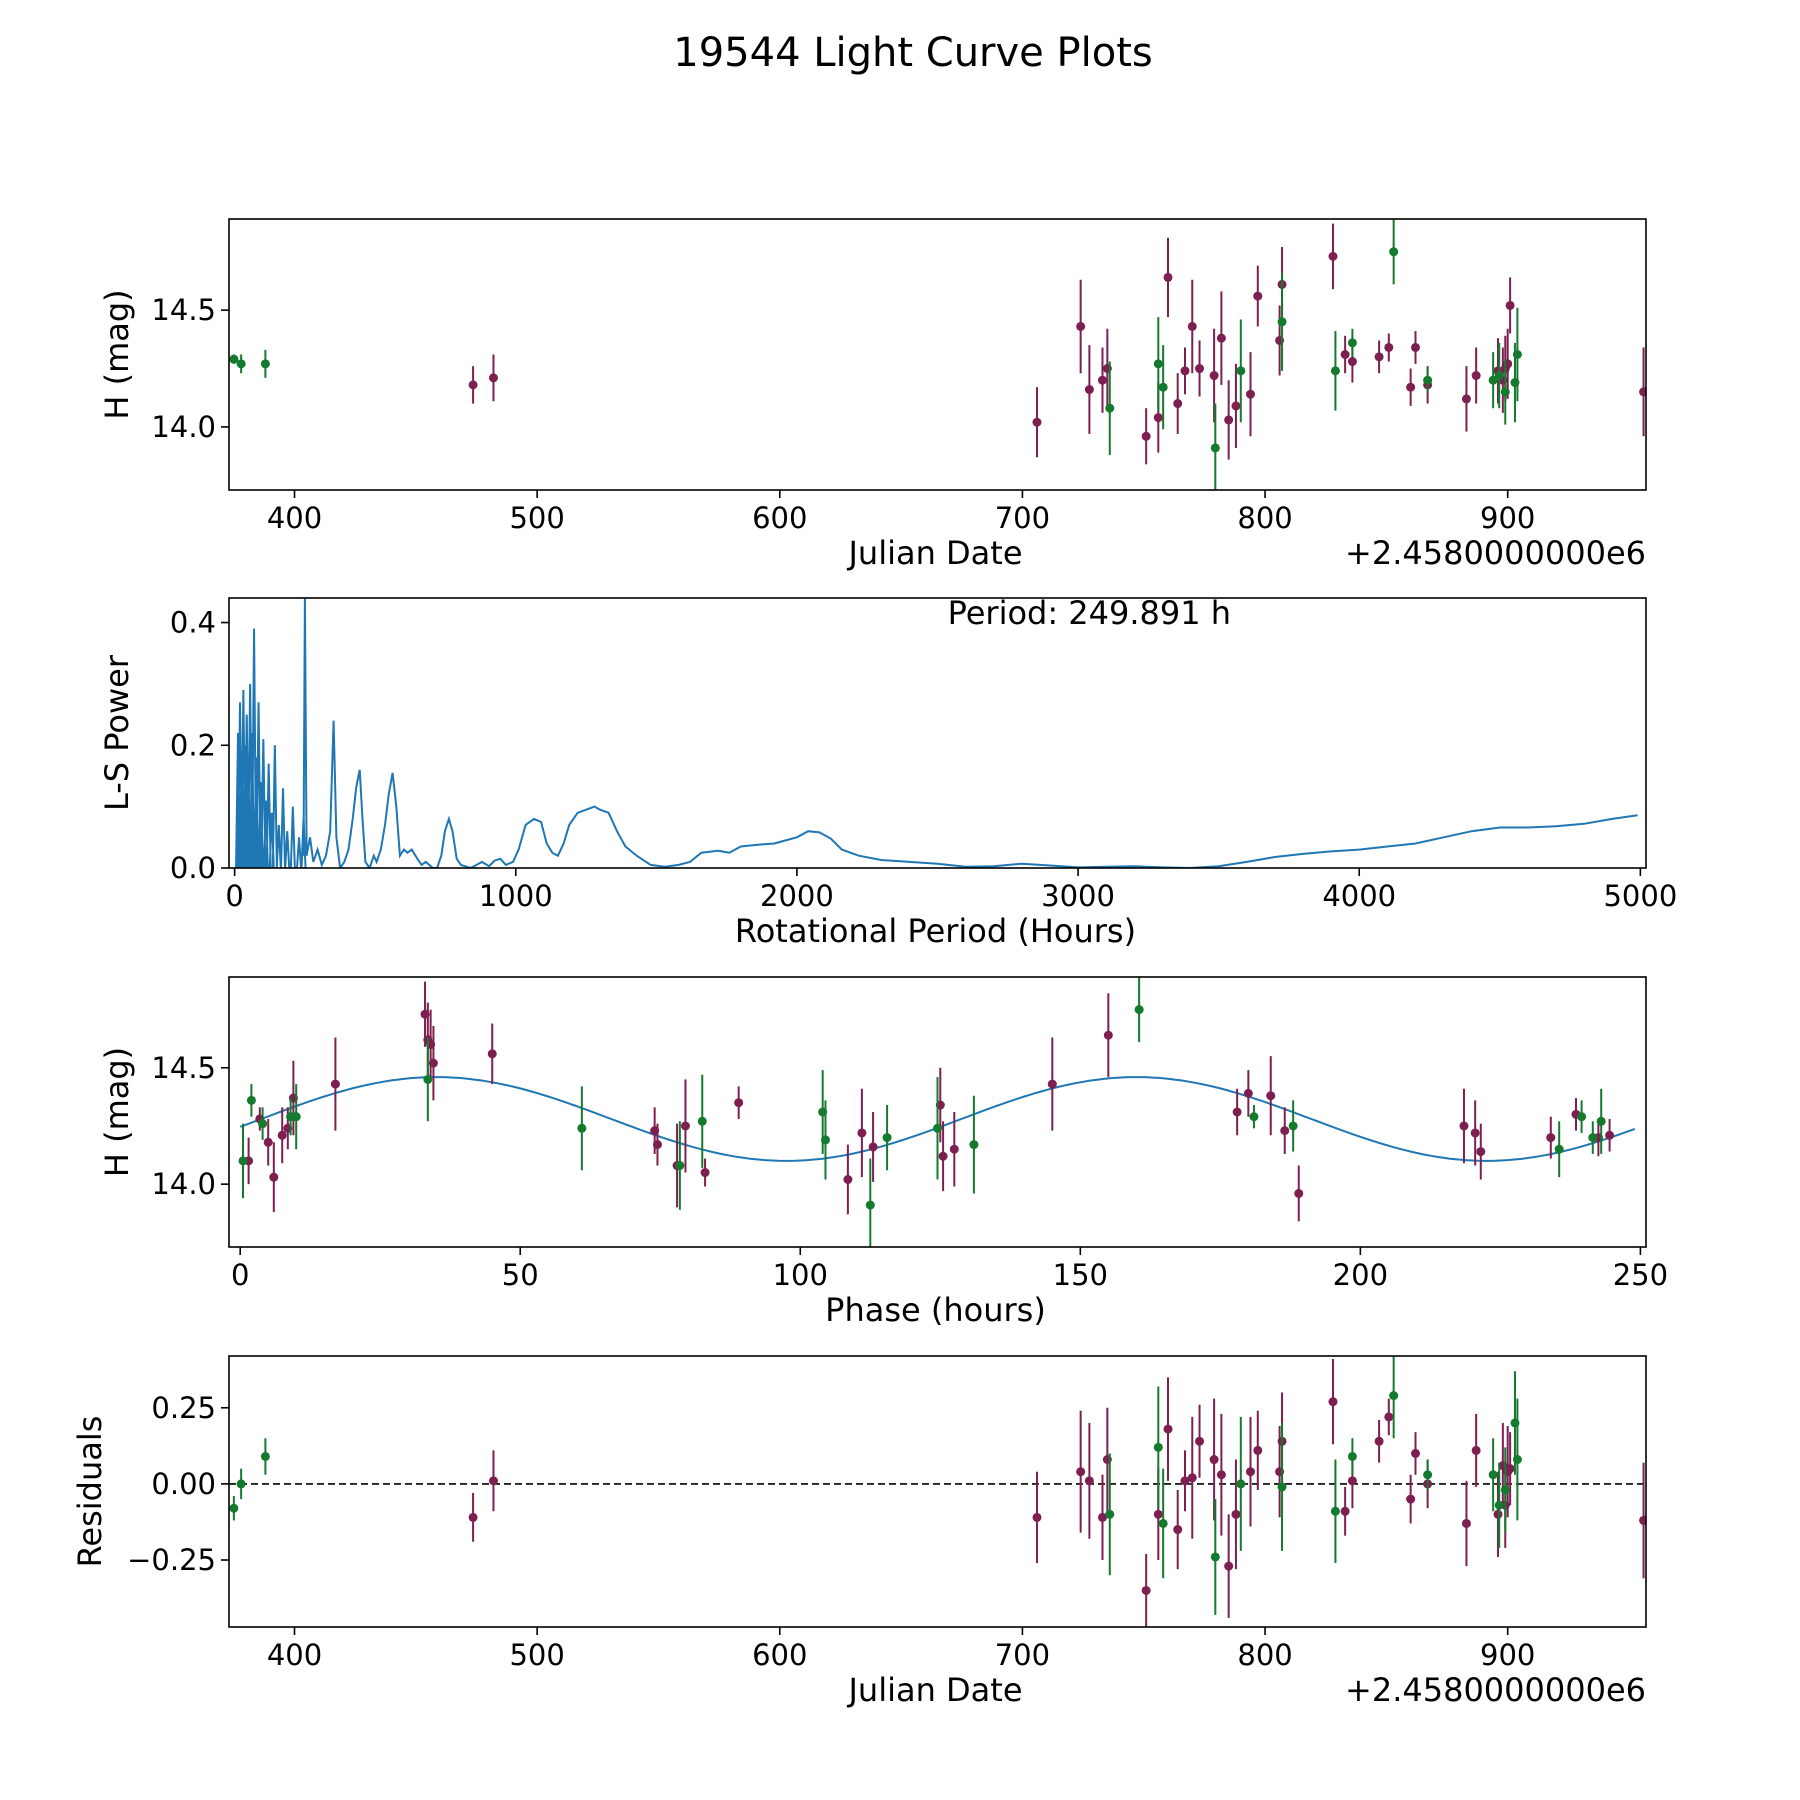 This screenshot has width=1800, height=1800. Describe the element at coordinates (536, 1655) in the screenshot. I see `x-tick-label: 500` at that location.